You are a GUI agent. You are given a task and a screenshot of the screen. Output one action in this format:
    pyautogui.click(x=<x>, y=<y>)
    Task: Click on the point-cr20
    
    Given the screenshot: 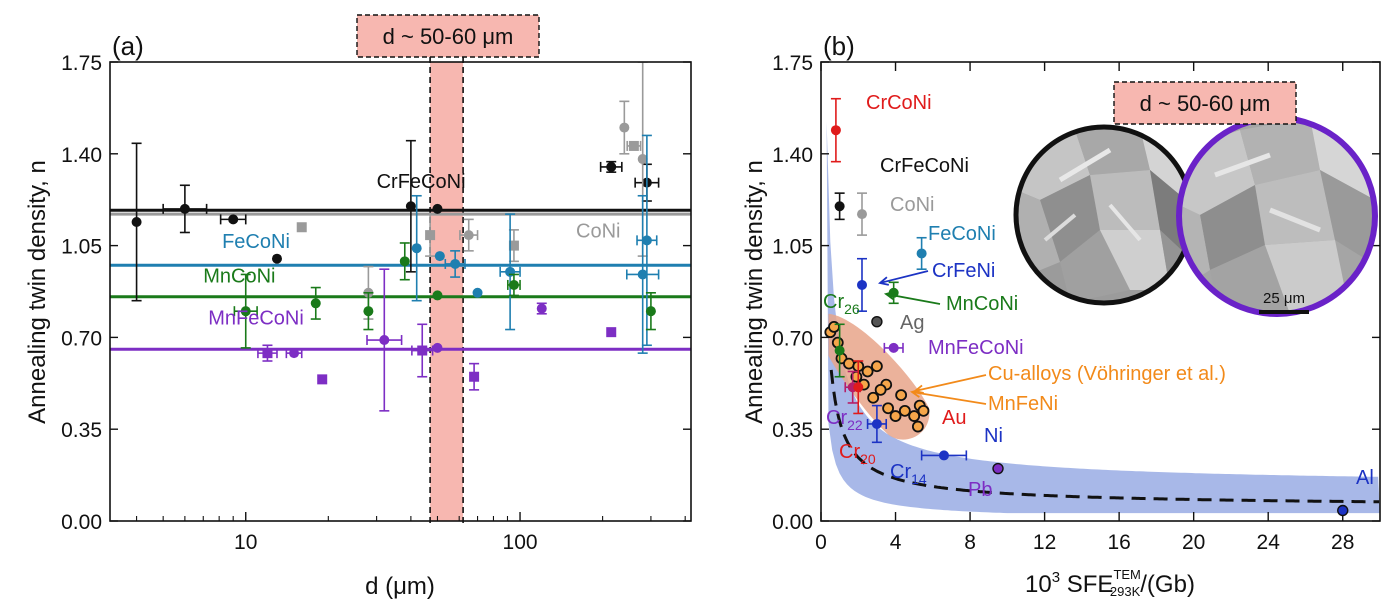 What is the action you would take?
    pyautogui.click(x=858, y=387)
    